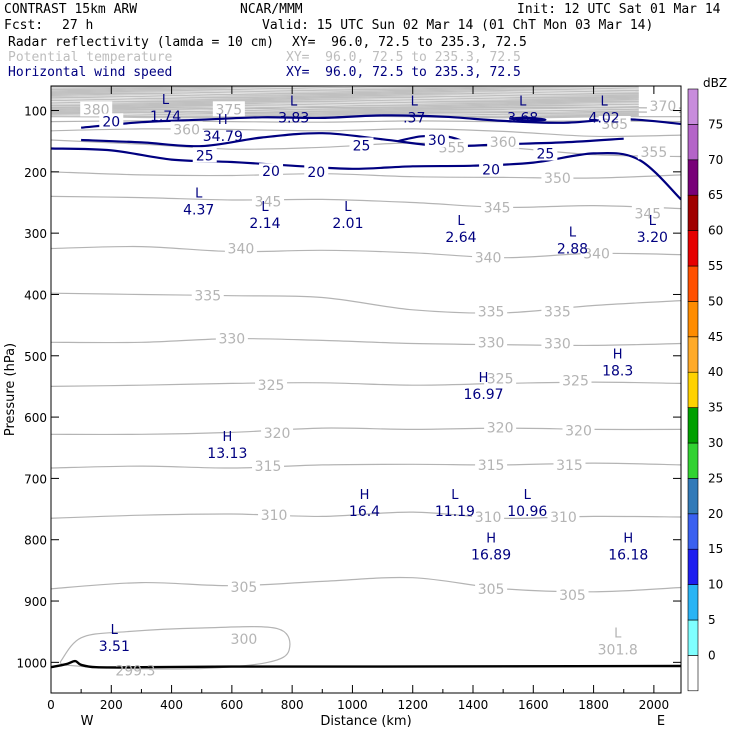  Describe the element at coordinates (617, 372) in the screenshot. I see `extremum-value: 18.3` at that location.